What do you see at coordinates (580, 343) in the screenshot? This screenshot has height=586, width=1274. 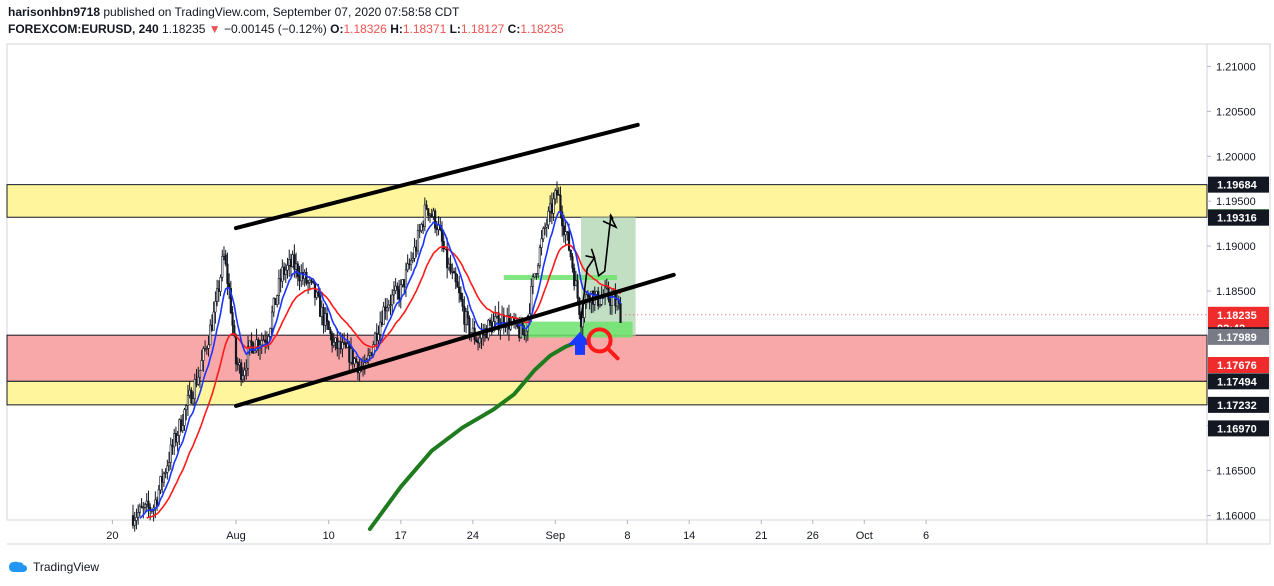 I see `buy-arrow-icon` at bounding box center [580, 343].